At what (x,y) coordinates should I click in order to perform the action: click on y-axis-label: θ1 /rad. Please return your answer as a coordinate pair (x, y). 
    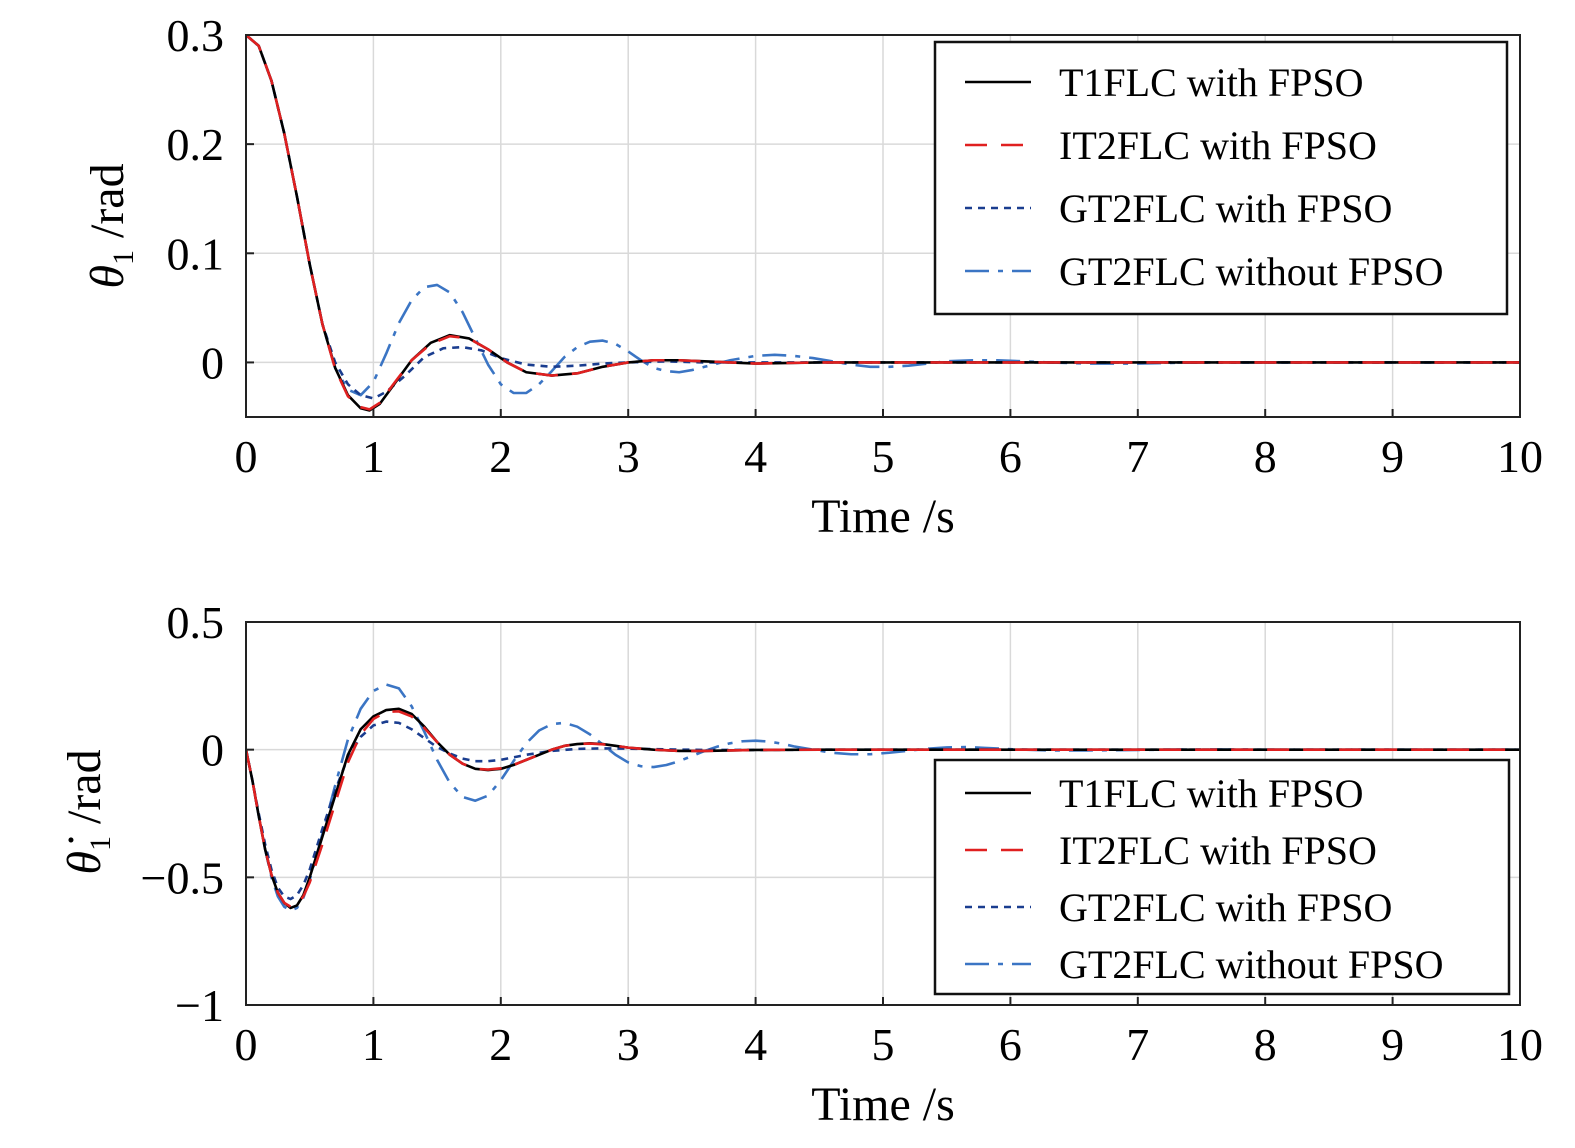
    Looking at the image, I should click on (110, 225).